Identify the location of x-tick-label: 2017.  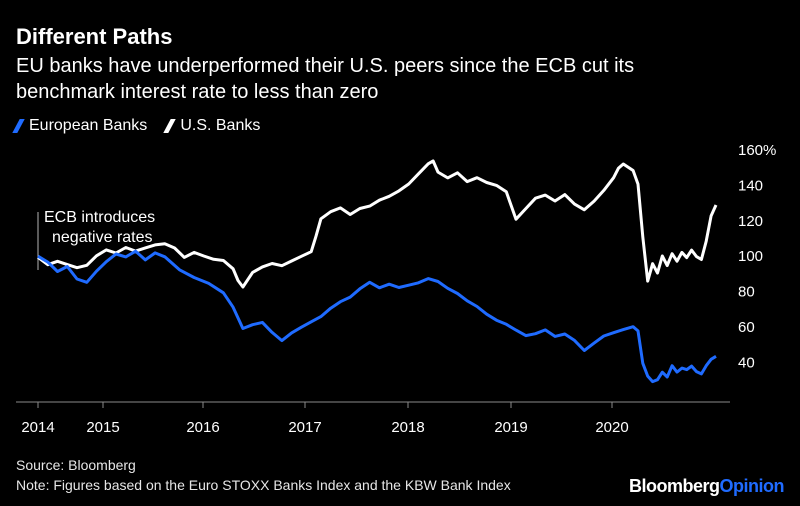
(304, 427).